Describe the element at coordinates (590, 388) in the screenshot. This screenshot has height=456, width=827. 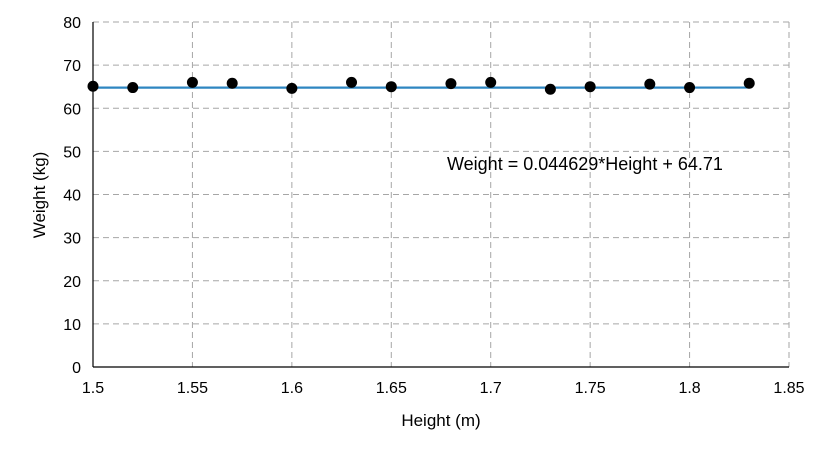
I see `x-tick-label-5: 1.75` at that location.